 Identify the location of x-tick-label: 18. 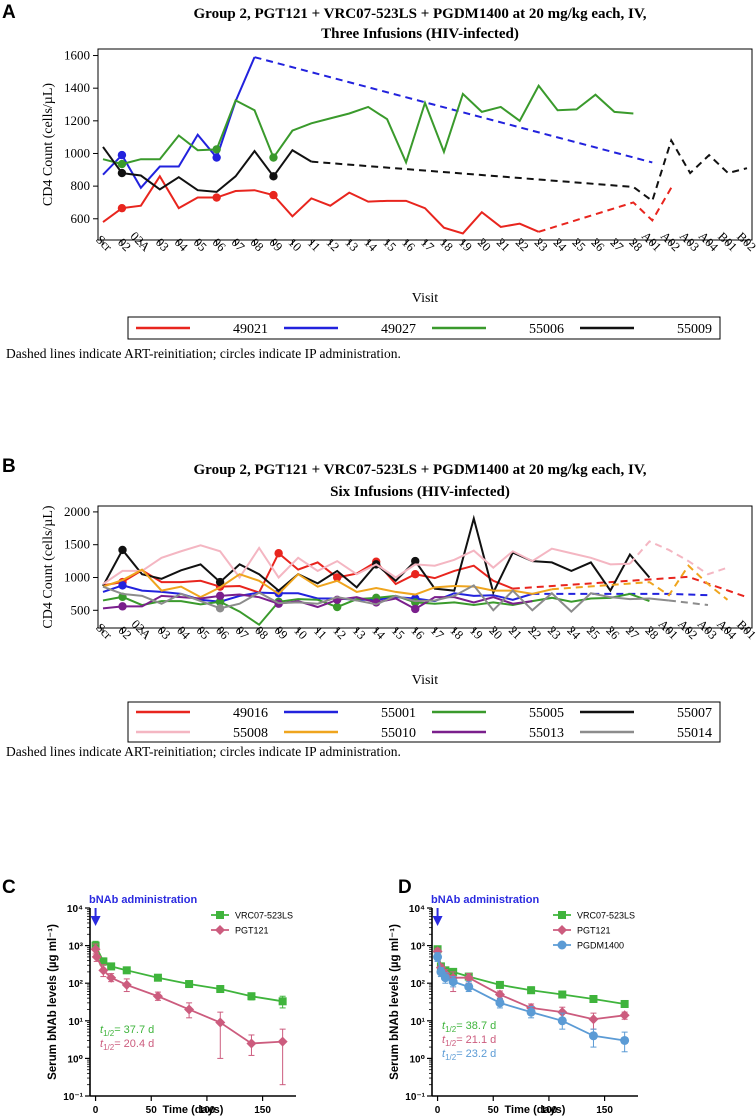
(446, 244).